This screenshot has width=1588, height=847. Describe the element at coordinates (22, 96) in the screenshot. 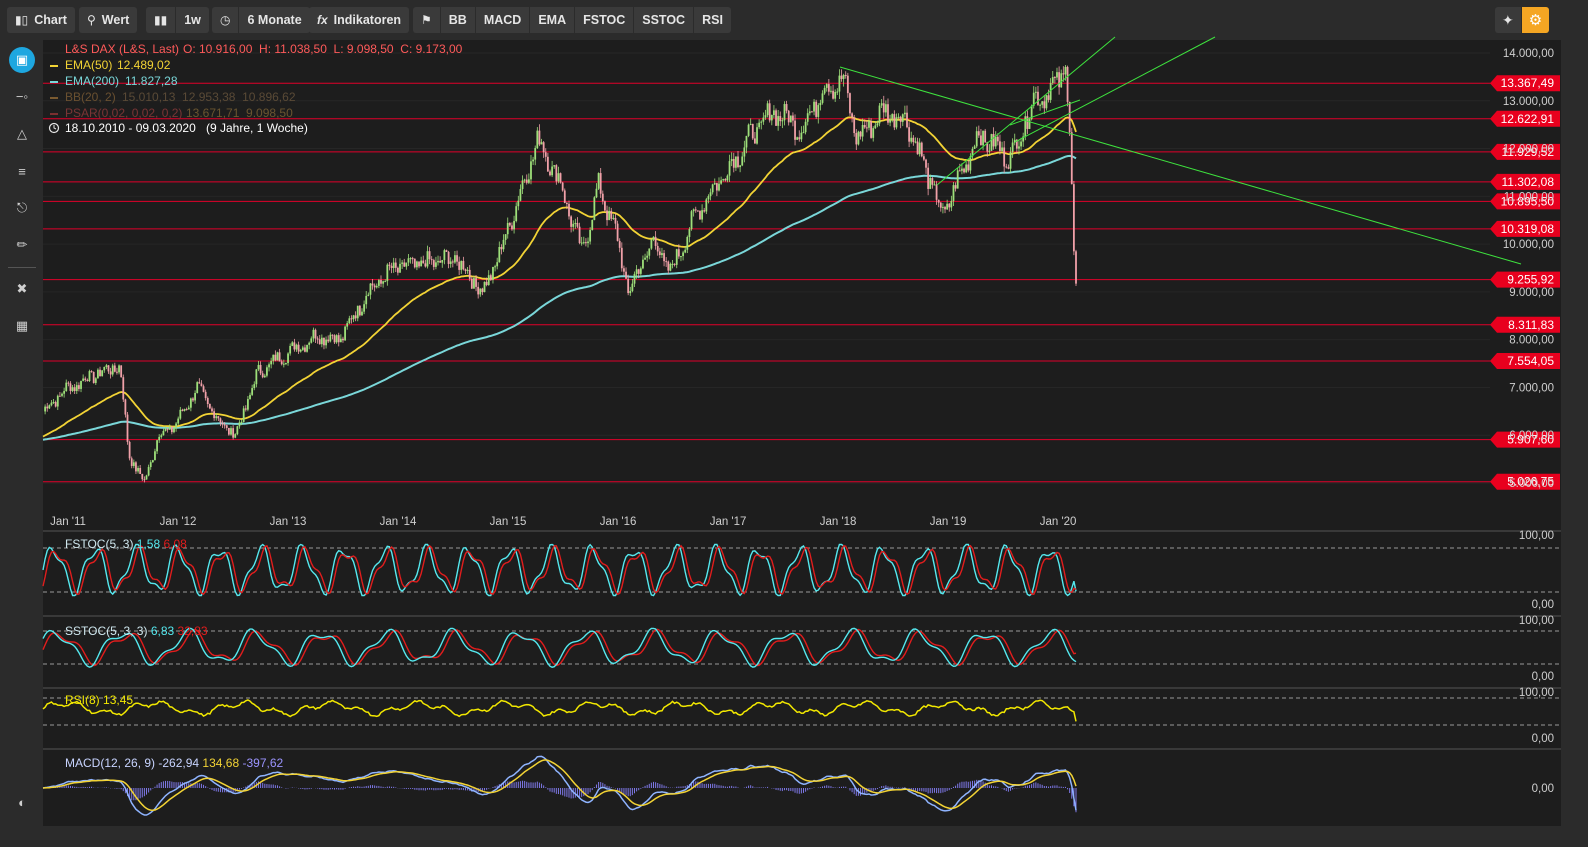

I see `line-tool-icon: −◦` at that location.